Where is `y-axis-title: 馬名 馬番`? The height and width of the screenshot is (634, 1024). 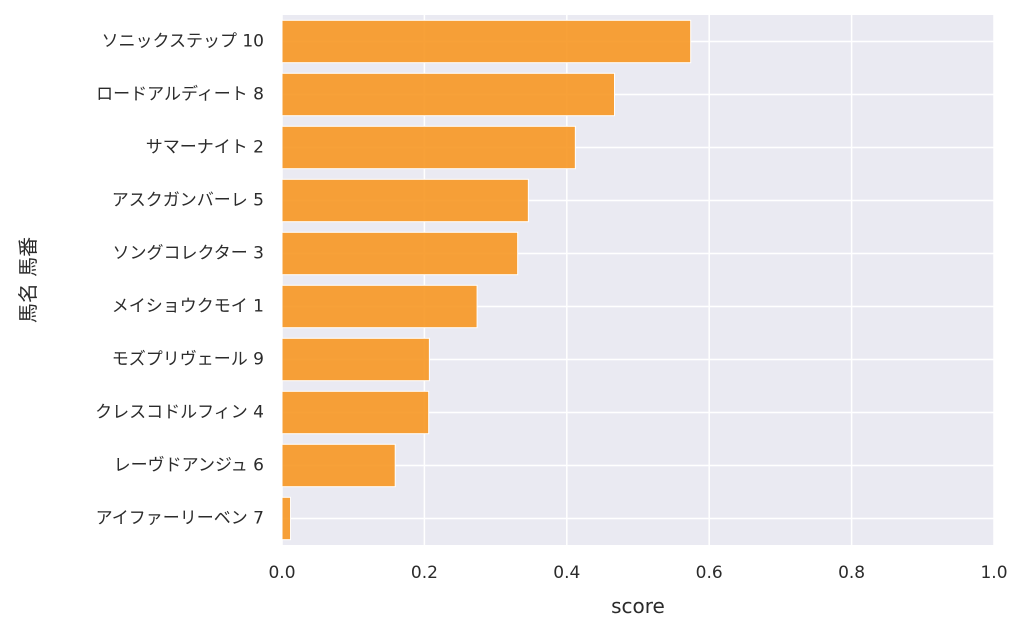 y-axis-title: 馬名 馬番 is located at coordinates (28, 280).